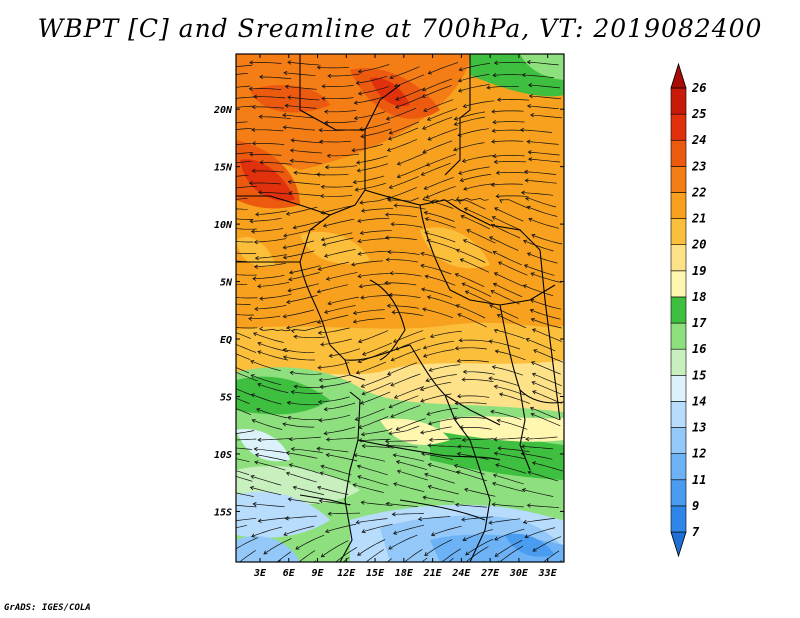 The height and width of the screenshot is (618, 800). I want to click on x-tick-label: 33E, so click(548, 573).